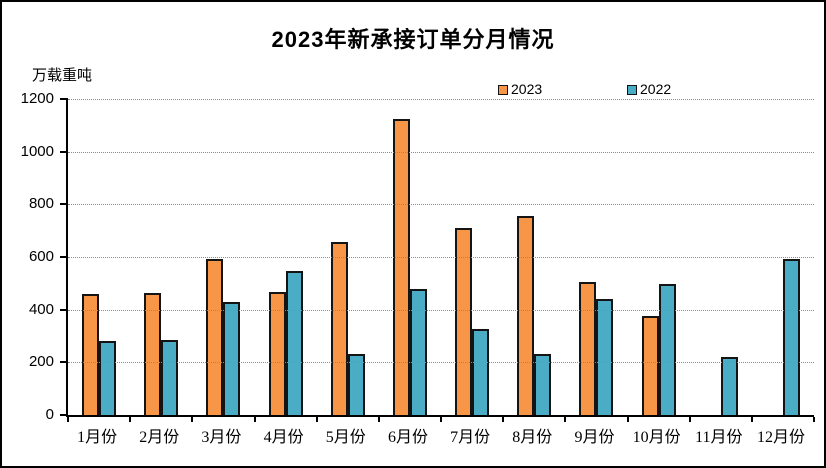 The height and width of the screenshot is (468, 826). I want to click on bar-group-3月份, so click(223, 257).